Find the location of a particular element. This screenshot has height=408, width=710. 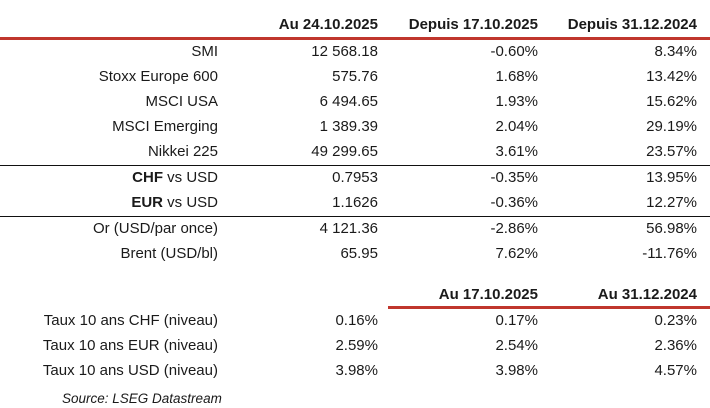

value-yearend: 2.36% is located at coordinates (675, 346).